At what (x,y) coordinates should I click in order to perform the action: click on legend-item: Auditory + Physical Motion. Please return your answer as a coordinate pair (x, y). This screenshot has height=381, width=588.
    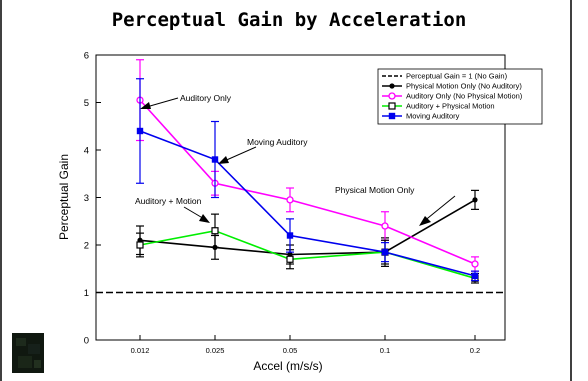
    Looking at the image, I should click on (438, 106).